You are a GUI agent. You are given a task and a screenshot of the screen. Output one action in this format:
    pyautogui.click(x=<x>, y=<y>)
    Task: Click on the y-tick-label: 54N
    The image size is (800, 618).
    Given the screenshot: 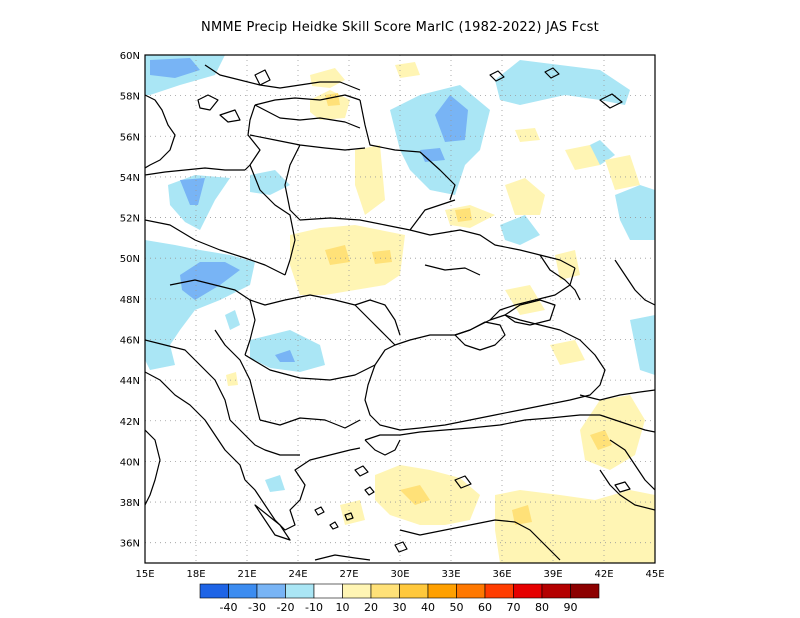 What is the action you would take?
    pyautogui.click(x=130, y=178)
    